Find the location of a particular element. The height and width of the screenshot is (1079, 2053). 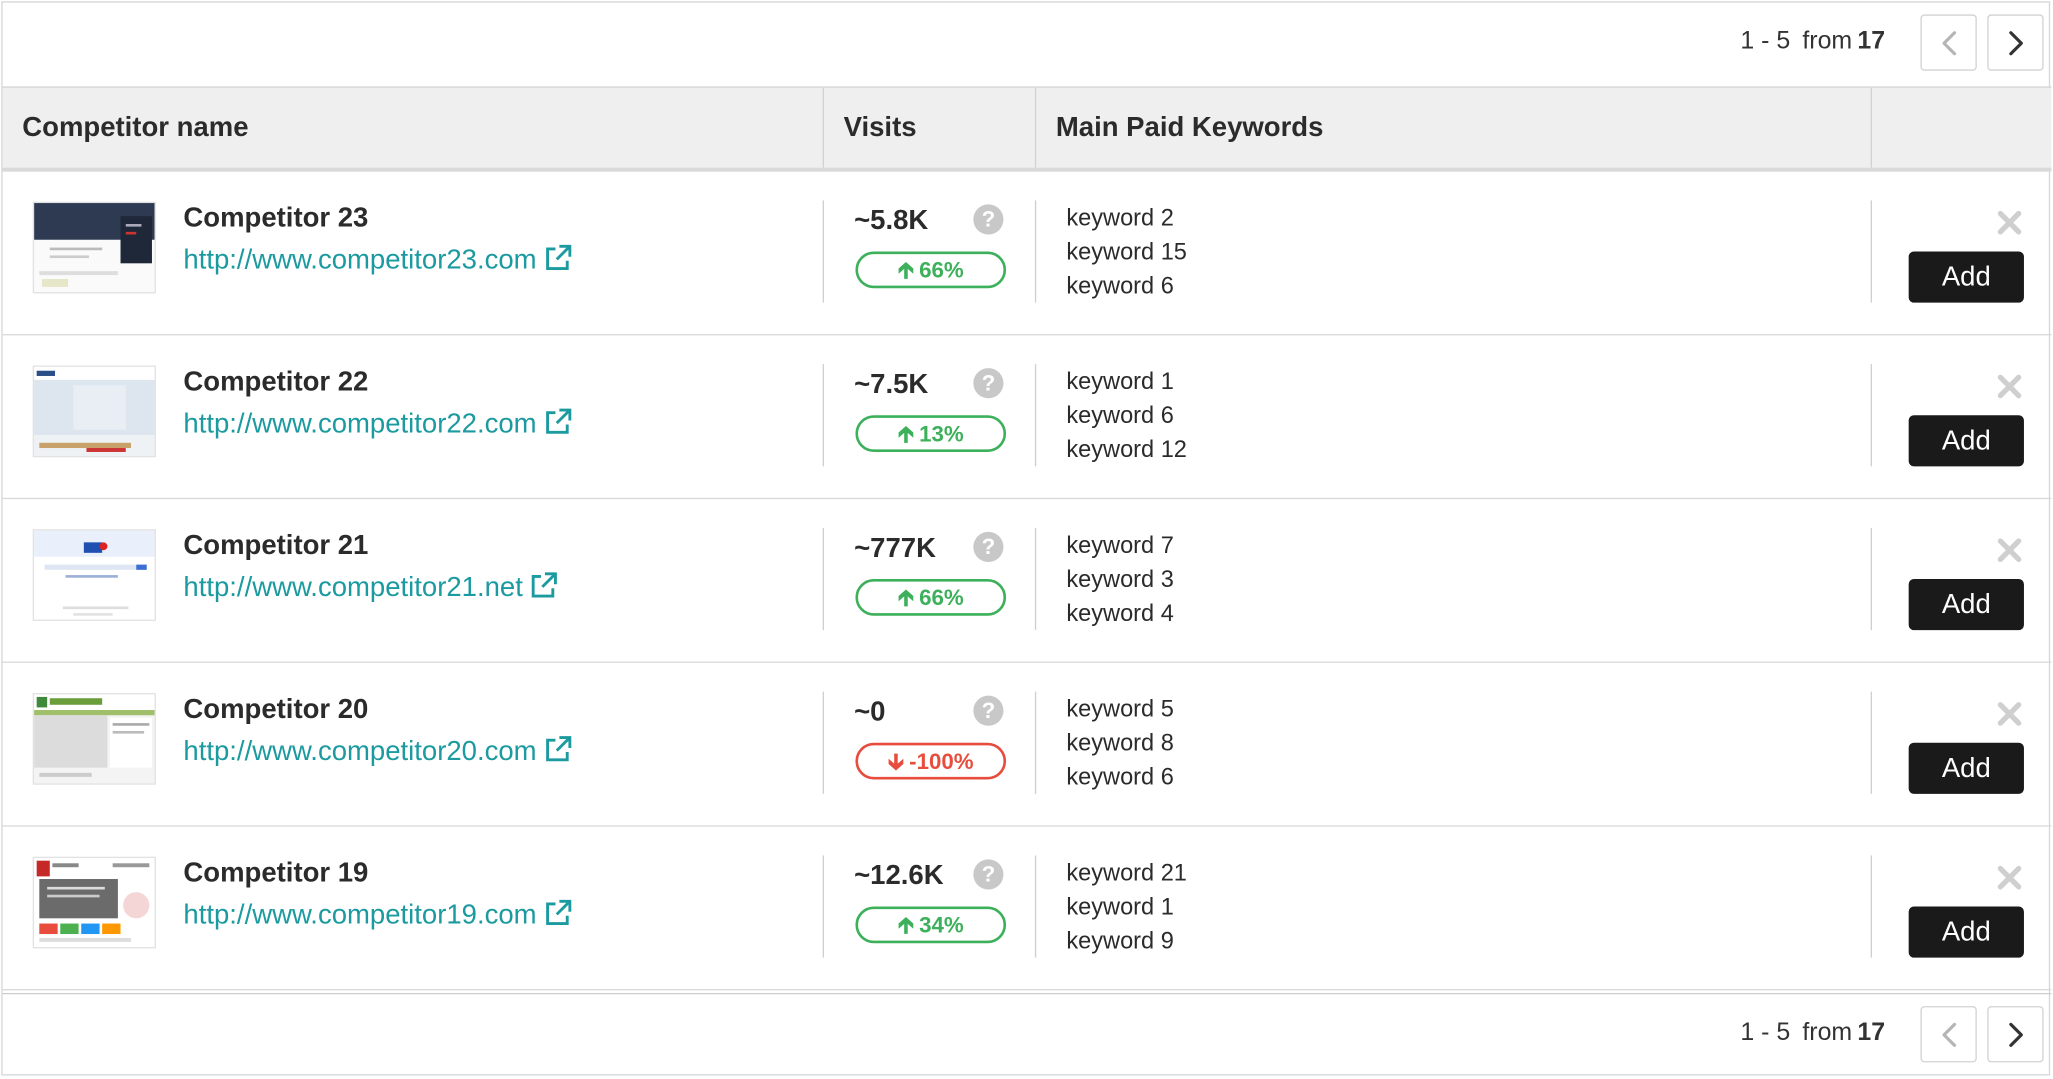

keyword-item: keyword 15 is located at coordinates (1126, 251).